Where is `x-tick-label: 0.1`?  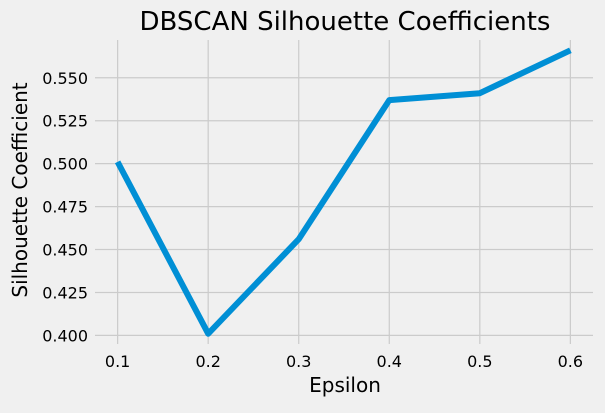
x-tick-label: 0.1 is located at coordinates (117, 361).